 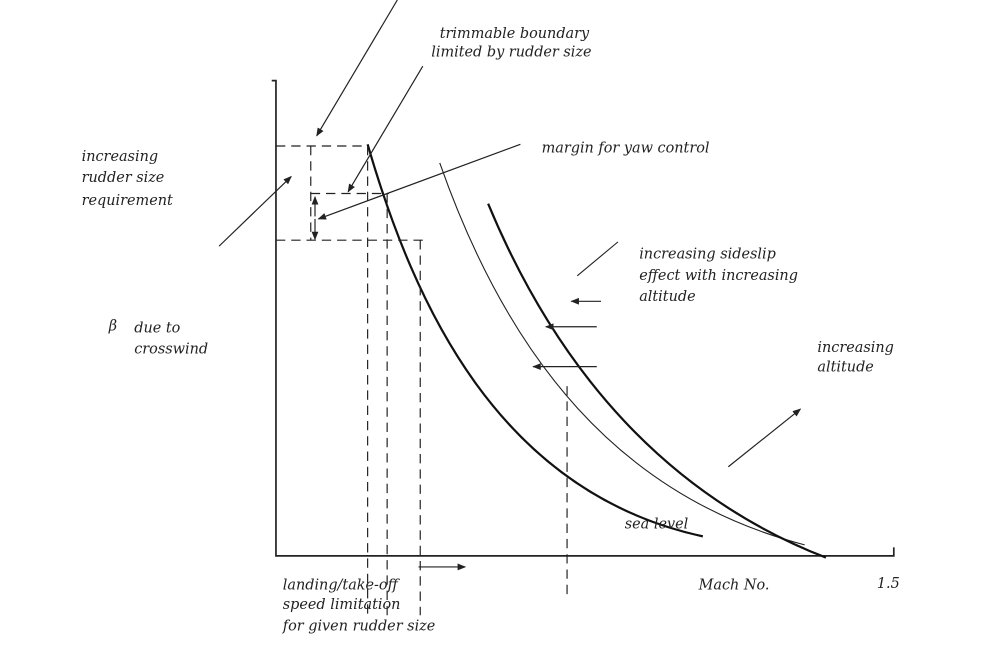 What do you see at coordinates (342, 605) in the screenshot?
I see `note-line: speed limitation` at bounding box center [342, 605].